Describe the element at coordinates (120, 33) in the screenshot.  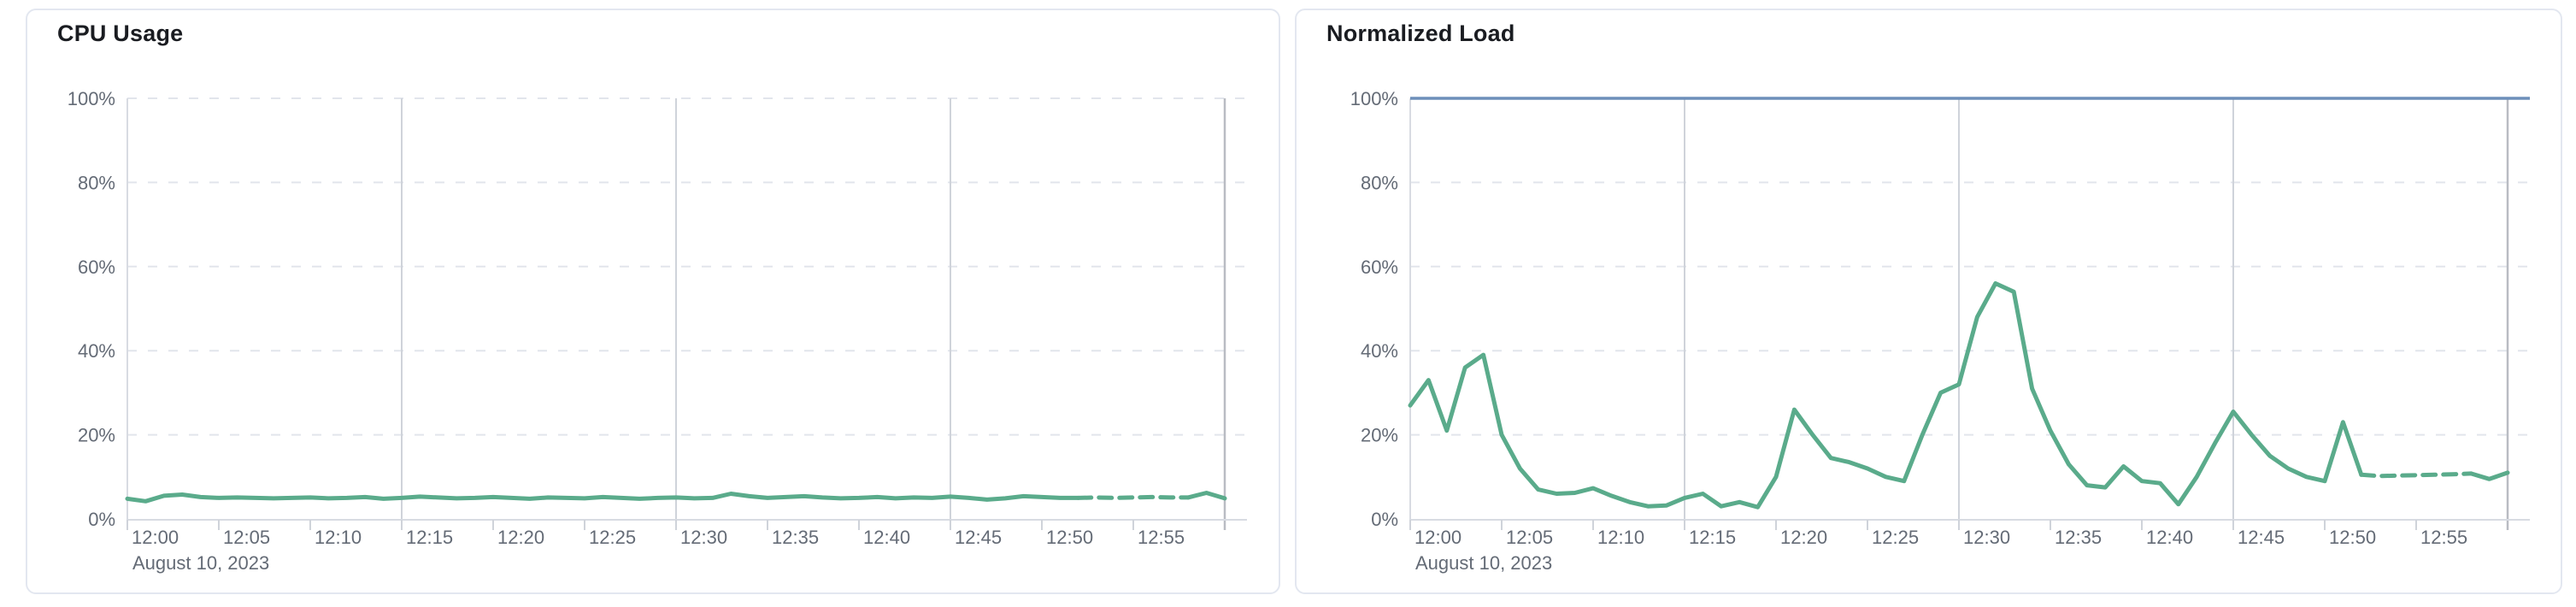
I see `cpu-usage-title: CPU Usage` at that location.